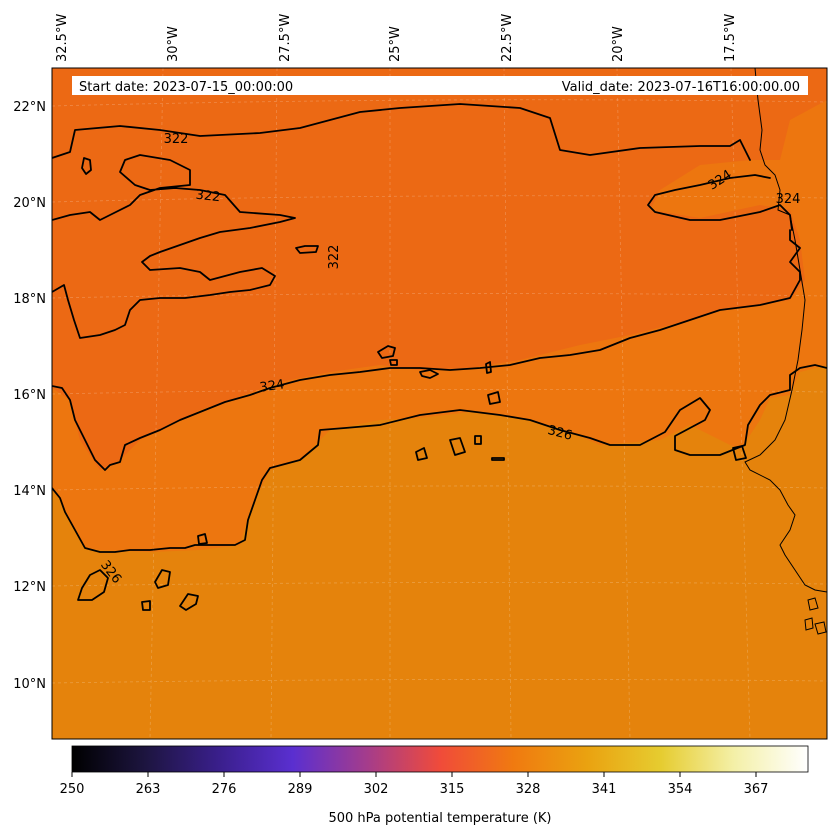  I want to click on contour-label-324-a: 324, so click(272, 386).